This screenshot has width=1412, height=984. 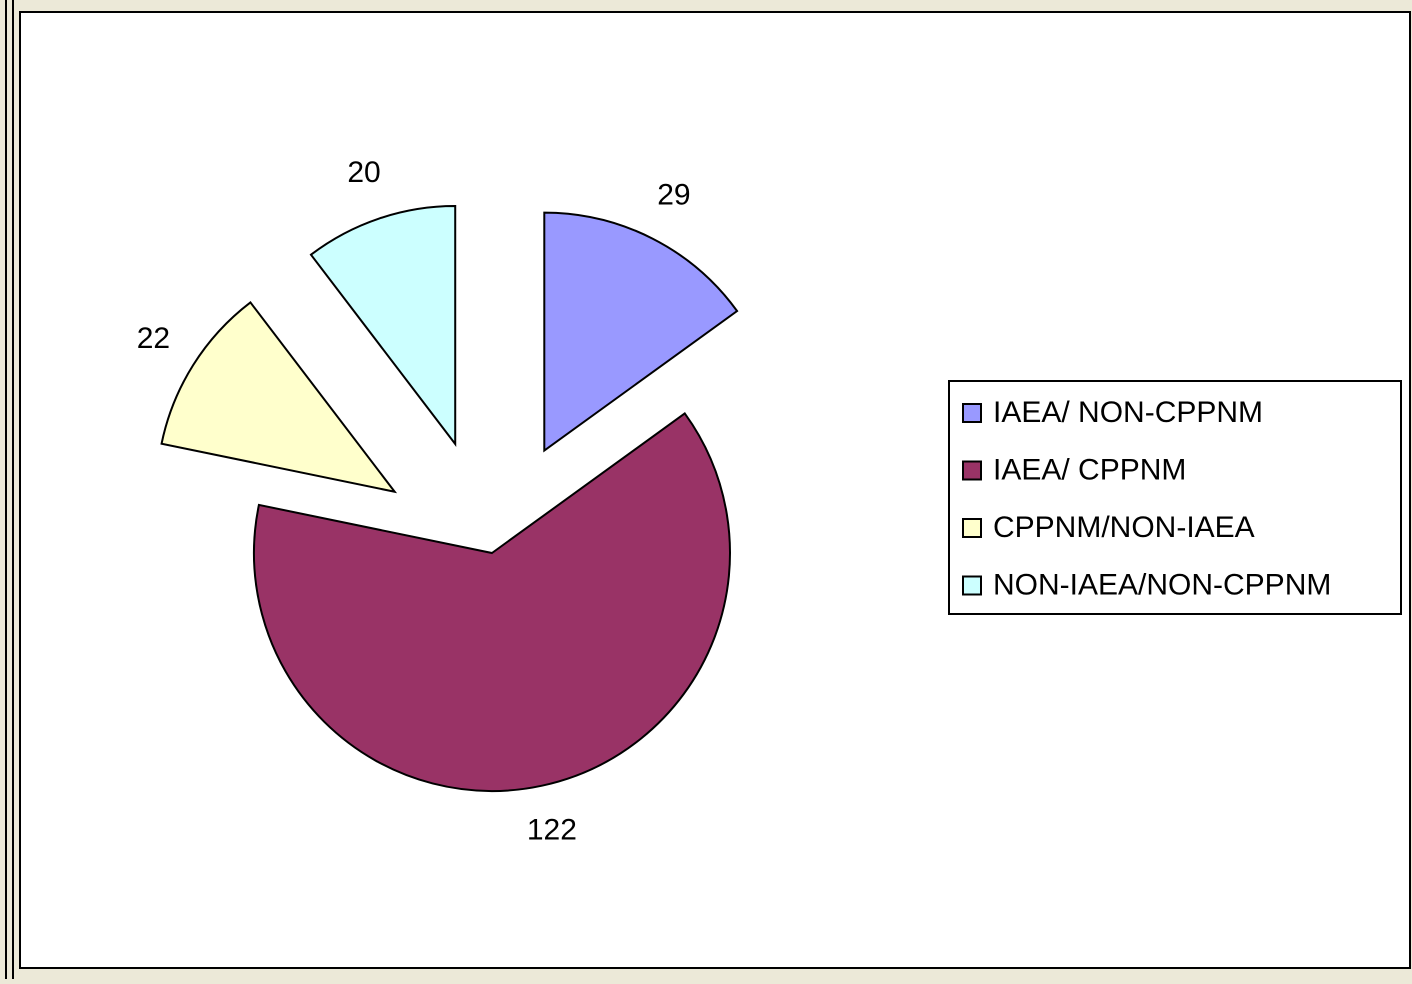 What do you see at coordinates (1175, 497) in the screenshot?
I see `legend` at bounding box center [1175, 497].